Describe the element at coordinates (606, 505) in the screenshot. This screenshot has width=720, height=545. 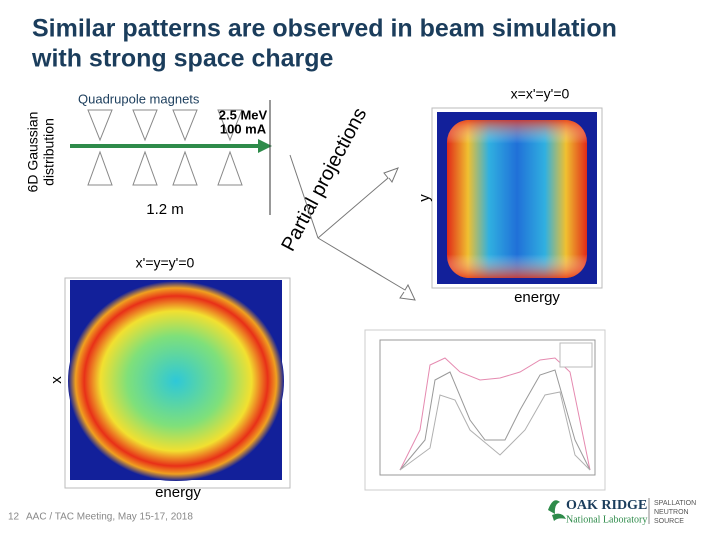
I see `logo-name: OAK RIDGE` at that location.